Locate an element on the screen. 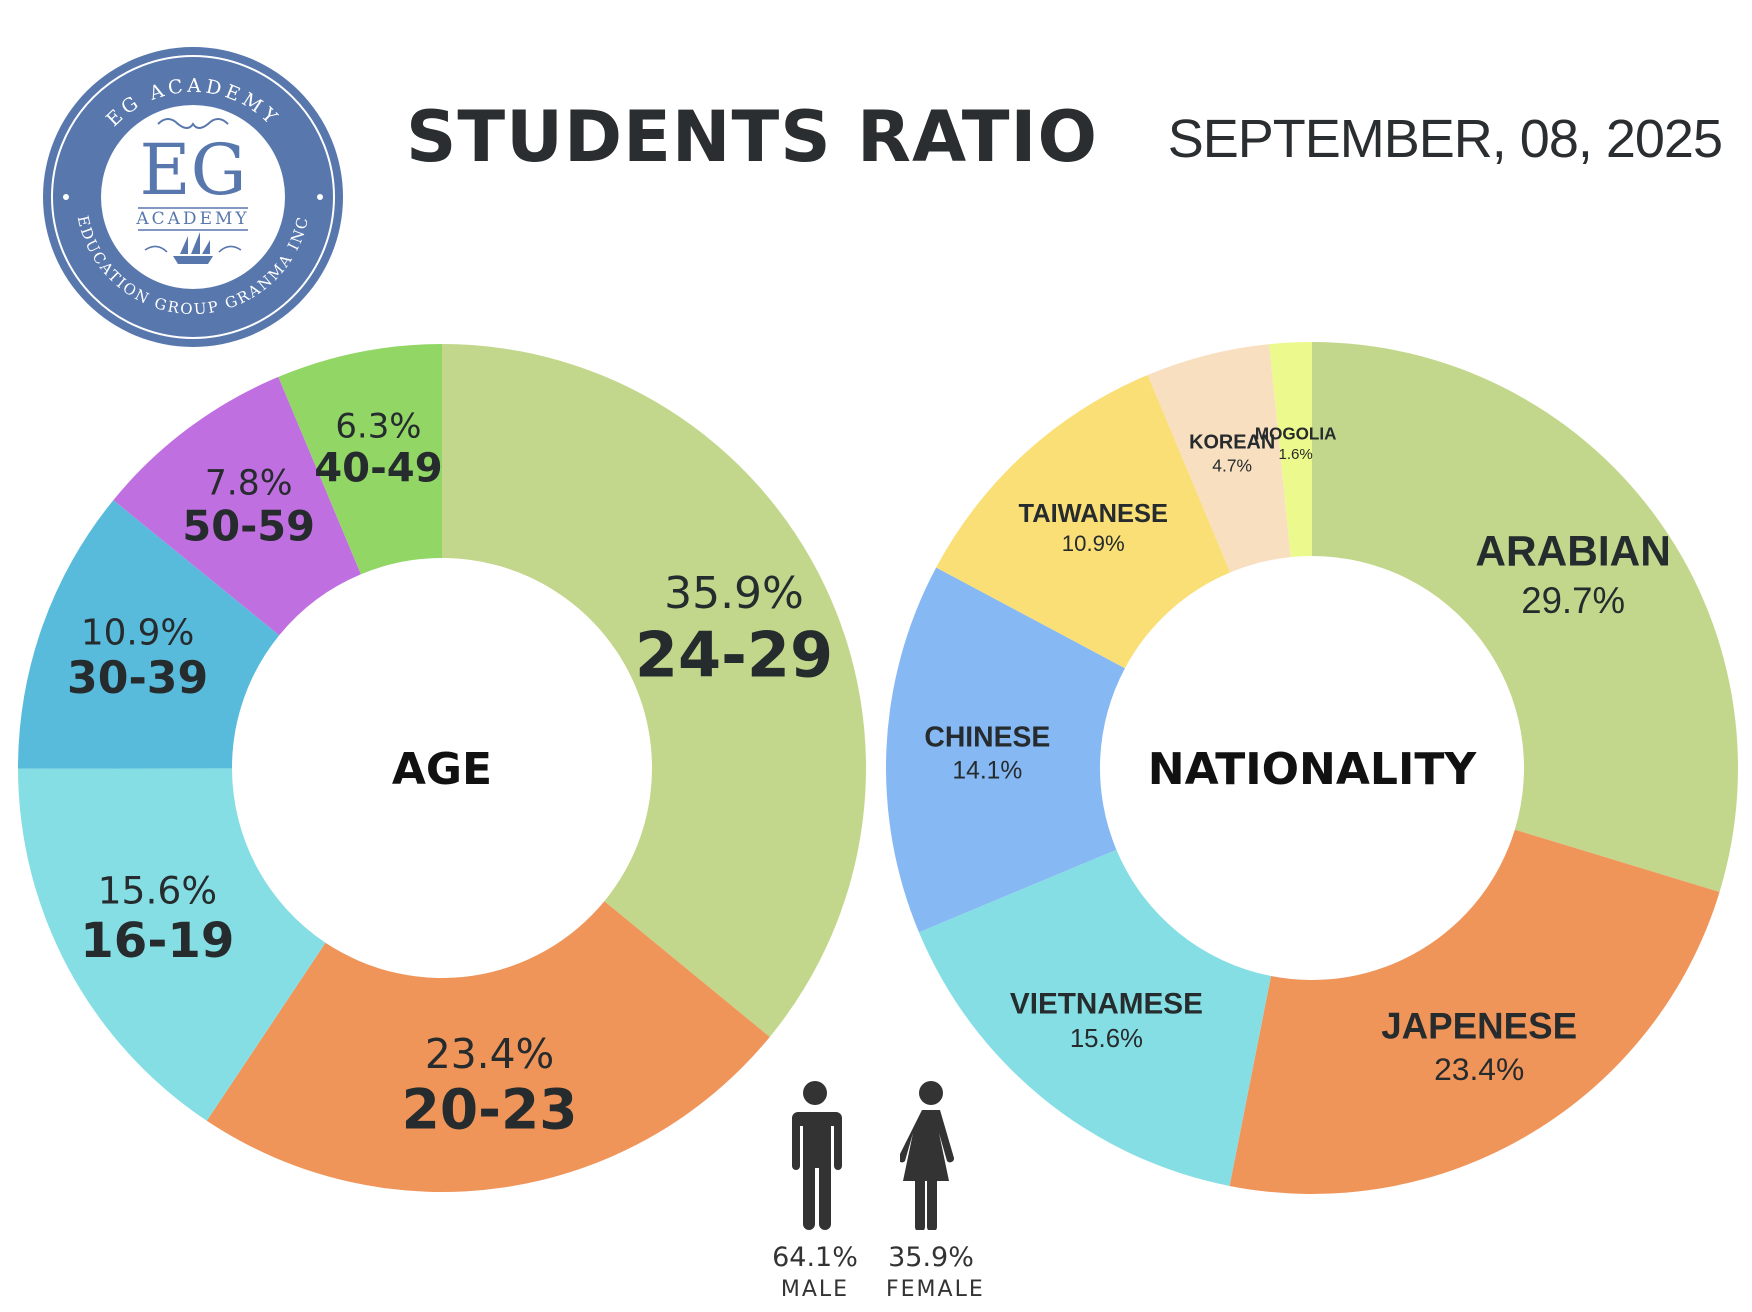 This screenshot has width=1752, height=1312. slice-pct-40-49: 6.3% is located at coordinates (378, 425).